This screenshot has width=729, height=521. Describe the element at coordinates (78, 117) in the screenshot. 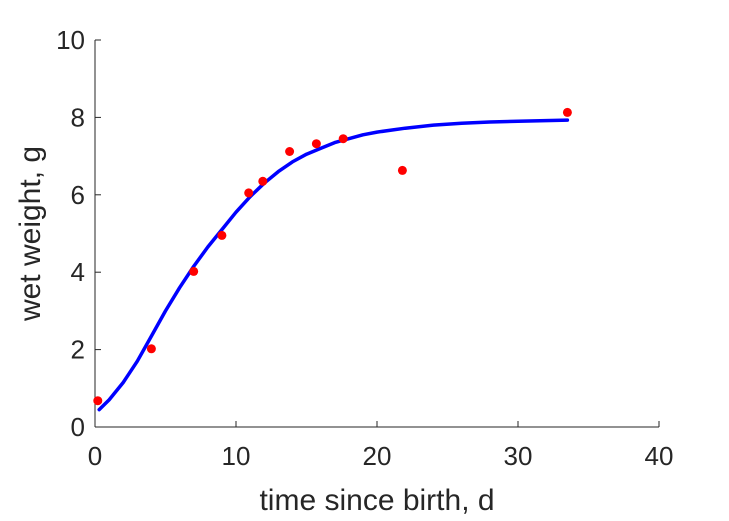

I see `y-tick-label: 8` at that location.